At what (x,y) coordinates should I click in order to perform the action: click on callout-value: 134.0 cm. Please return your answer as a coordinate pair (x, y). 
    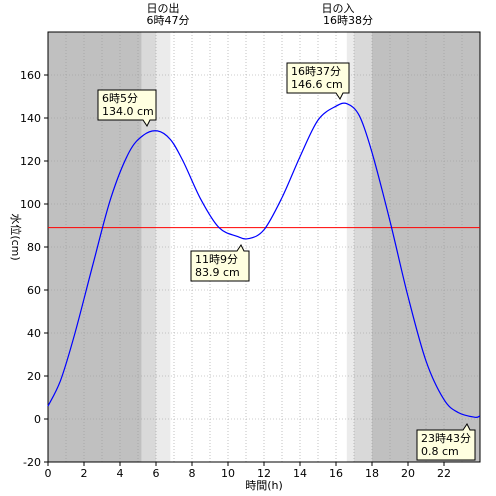
    Looking at the image, I should click on (128, 111).